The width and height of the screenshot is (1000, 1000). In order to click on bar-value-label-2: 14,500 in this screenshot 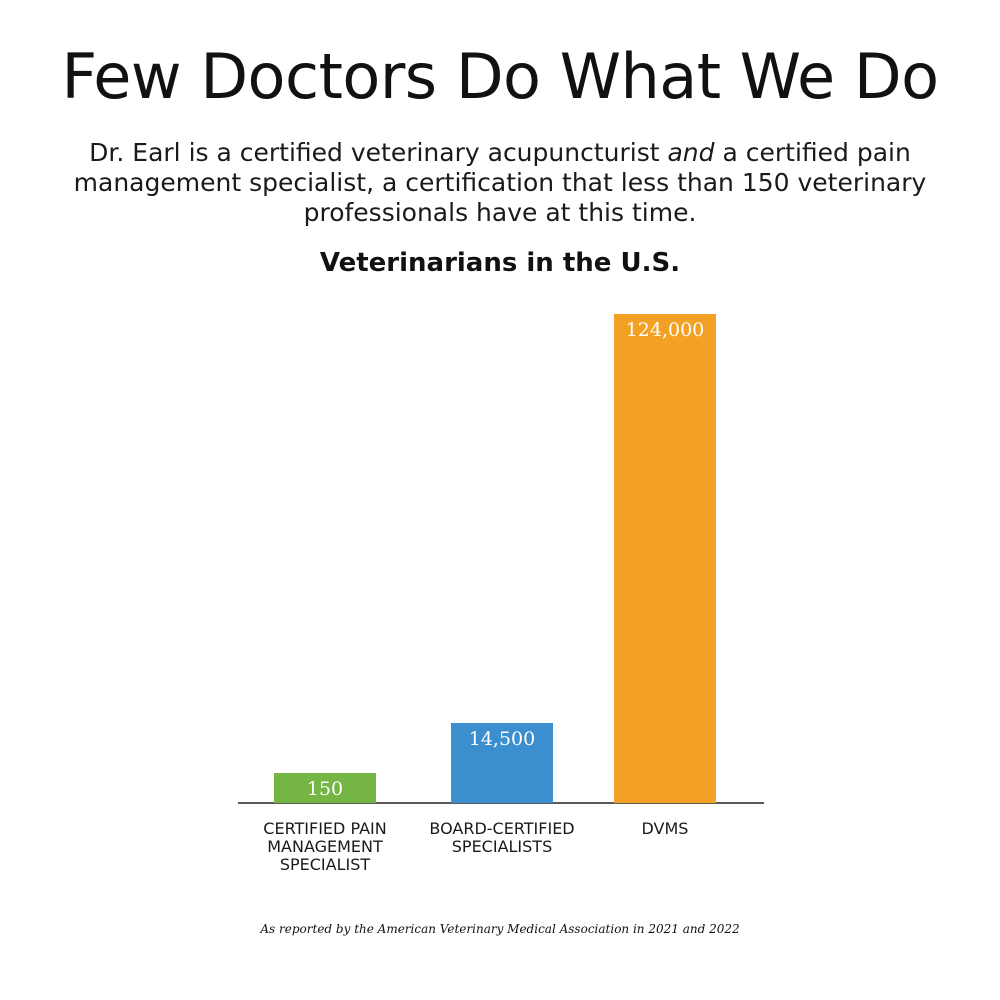, I will do `click(502, 739)`.